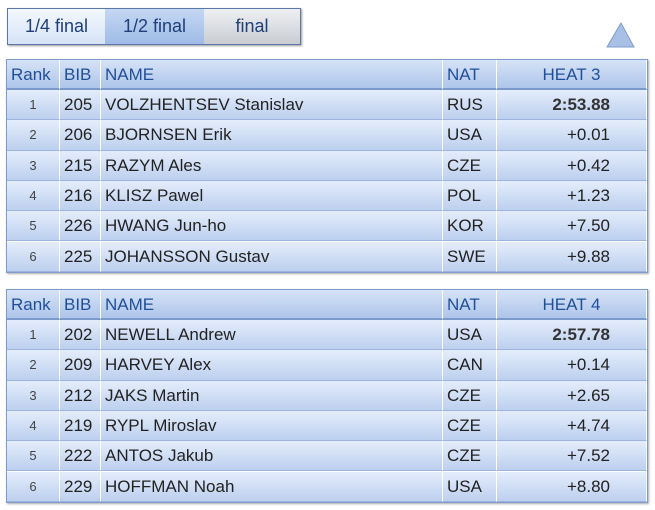  What do you see at coordinates (80, 456) in the screenshot?
I see `bib: 222` at bounding box center [80, 456].